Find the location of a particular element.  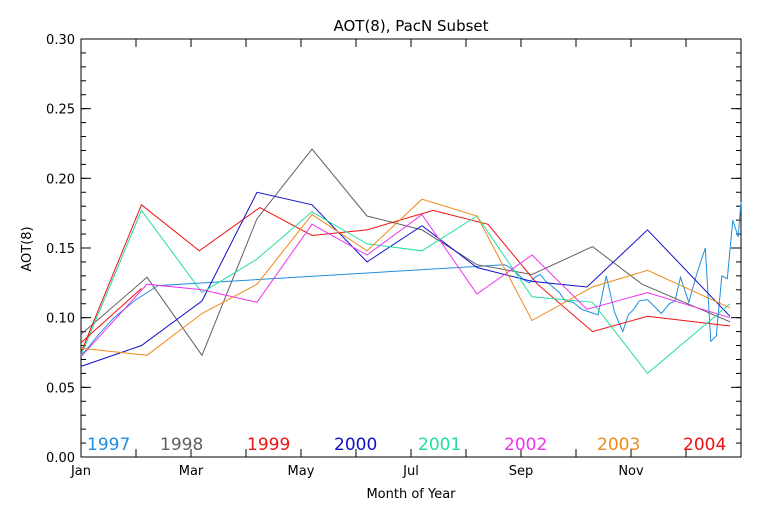

series-line-2004 is located at coordinates (111, 316).